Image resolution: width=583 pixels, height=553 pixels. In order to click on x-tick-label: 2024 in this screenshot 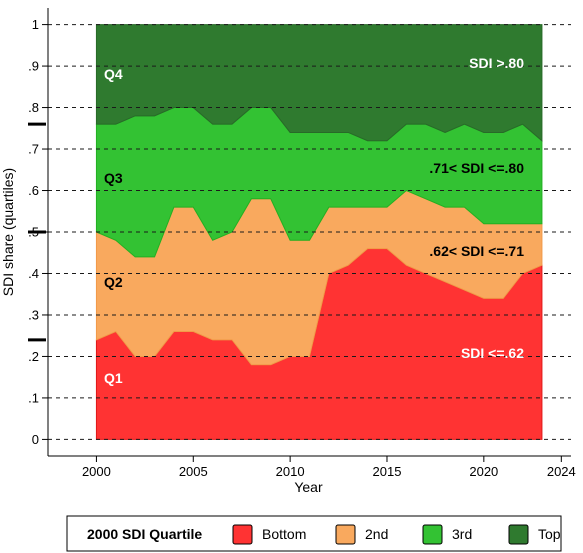, I will do `click(561, 471)`.